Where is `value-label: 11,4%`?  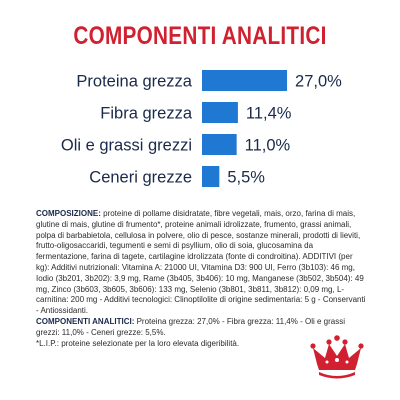 value-label: 11,4% is located at coordinates (269, 114).